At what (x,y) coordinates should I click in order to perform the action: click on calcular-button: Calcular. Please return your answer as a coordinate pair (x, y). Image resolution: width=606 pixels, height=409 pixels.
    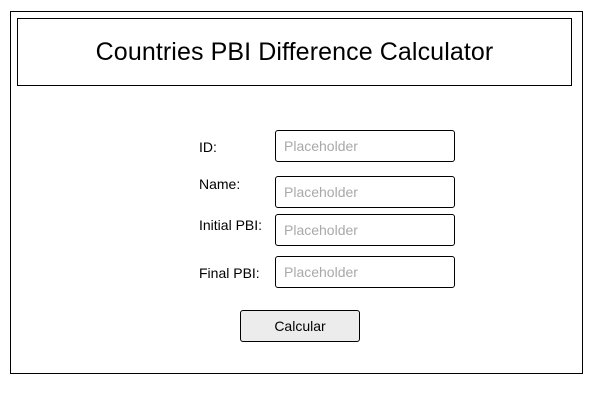
    Looking at the image, I should click on (300, 326).